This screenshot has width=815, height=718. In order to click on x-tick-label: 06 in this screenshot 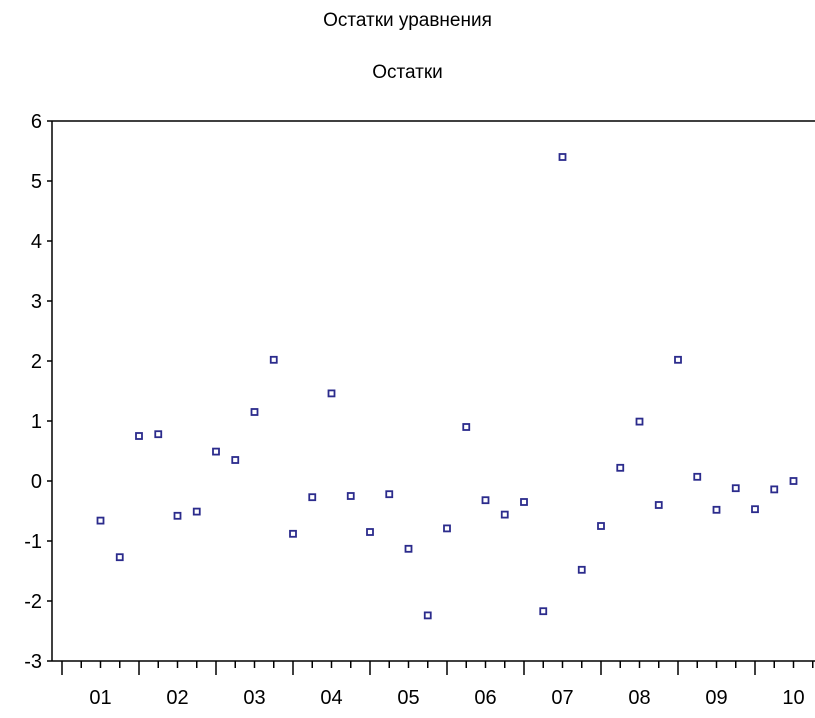, I will do `click(485, 698)`.